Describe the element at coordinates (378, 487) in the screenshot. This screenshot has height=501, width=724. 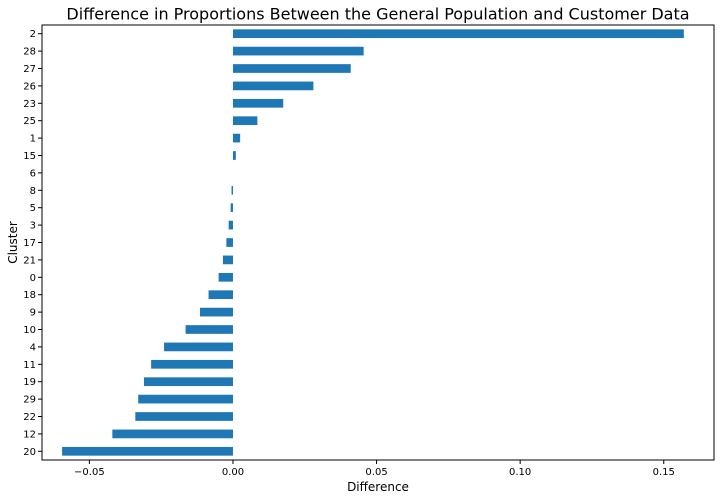
I see `x-axis-label: Difference` at that location.